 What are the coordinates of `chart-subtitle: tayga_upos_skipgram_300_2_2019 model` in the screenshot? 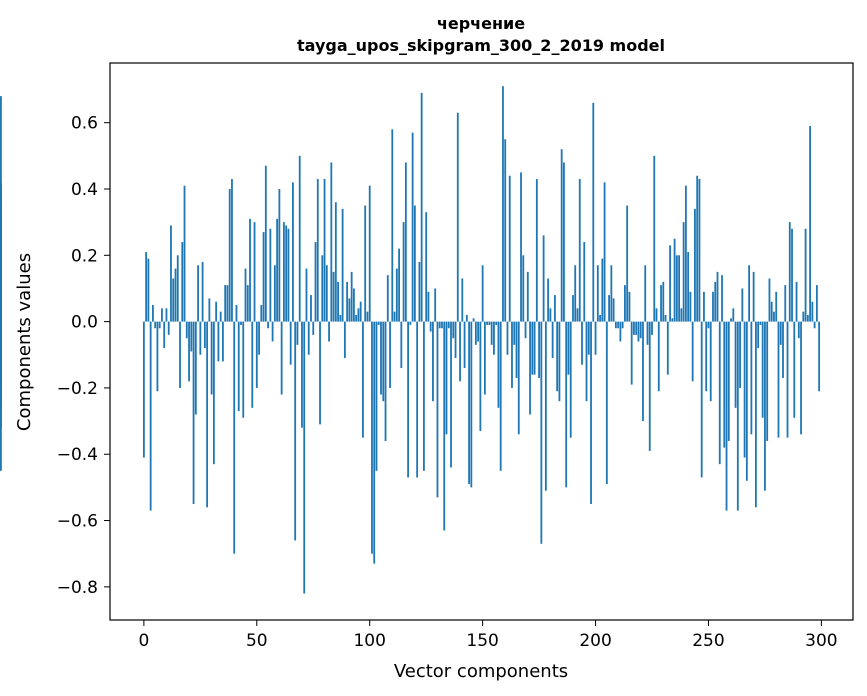 It's located at (481, 45).